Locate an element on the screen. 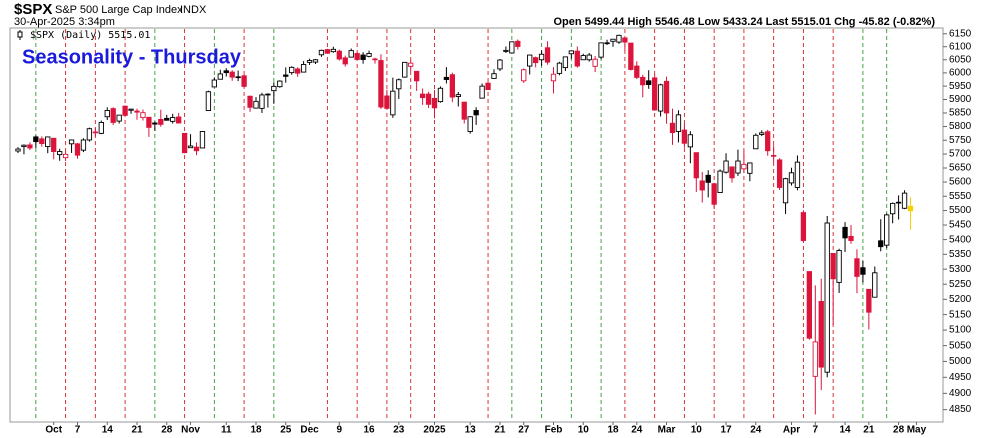 This screenshot has width=990, height=438. y-tick-label: 5100 is located at coordinates (960, 330).